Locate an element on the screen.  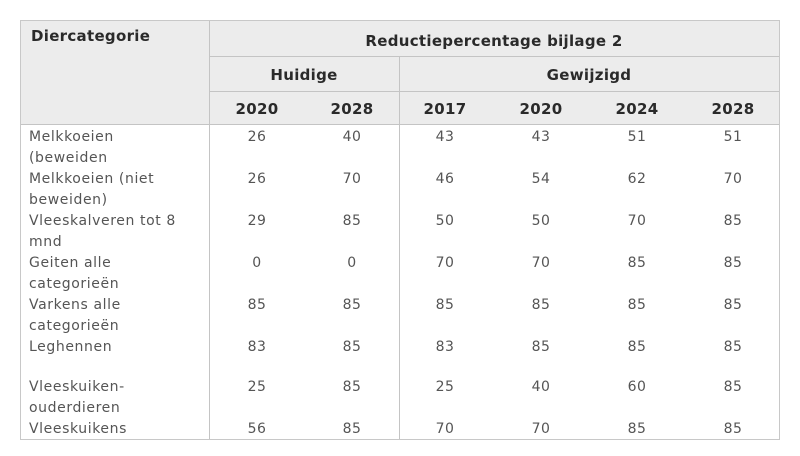
row-label: Vleeskalveren tot 8 is located at coordinates (102, 221).